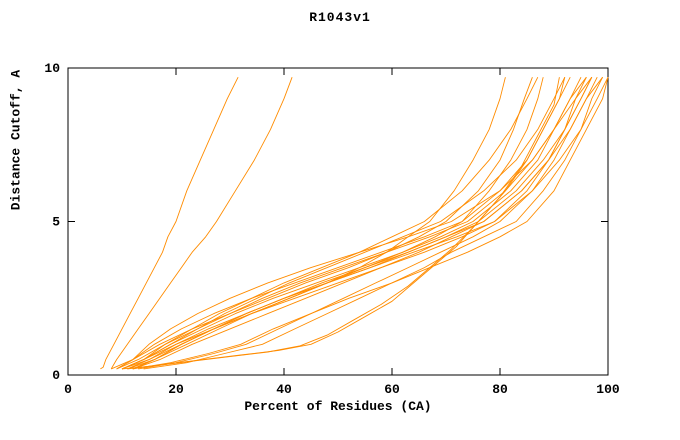 This screenshot has width=680, height=440. I want to click on x-tick-label: 60, so click(392, 389).